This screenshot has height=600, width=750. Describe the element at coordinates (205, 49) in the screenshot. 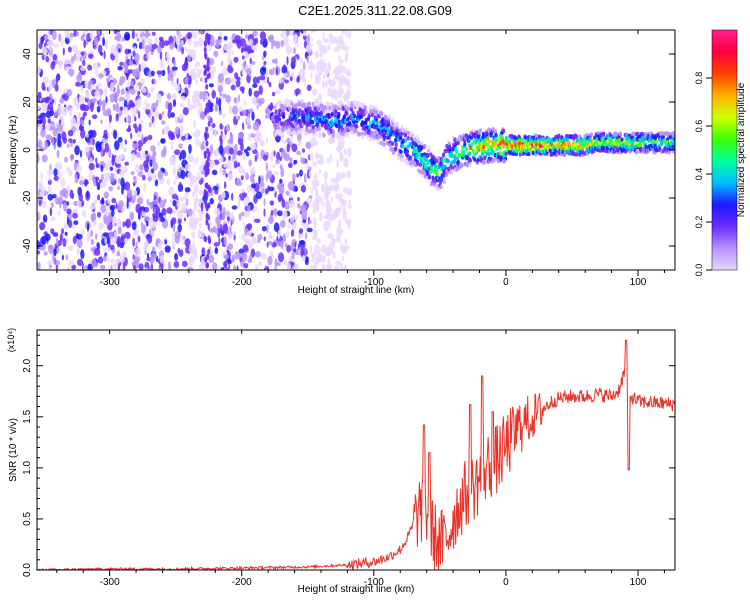

I see `noise-streak` at that location.